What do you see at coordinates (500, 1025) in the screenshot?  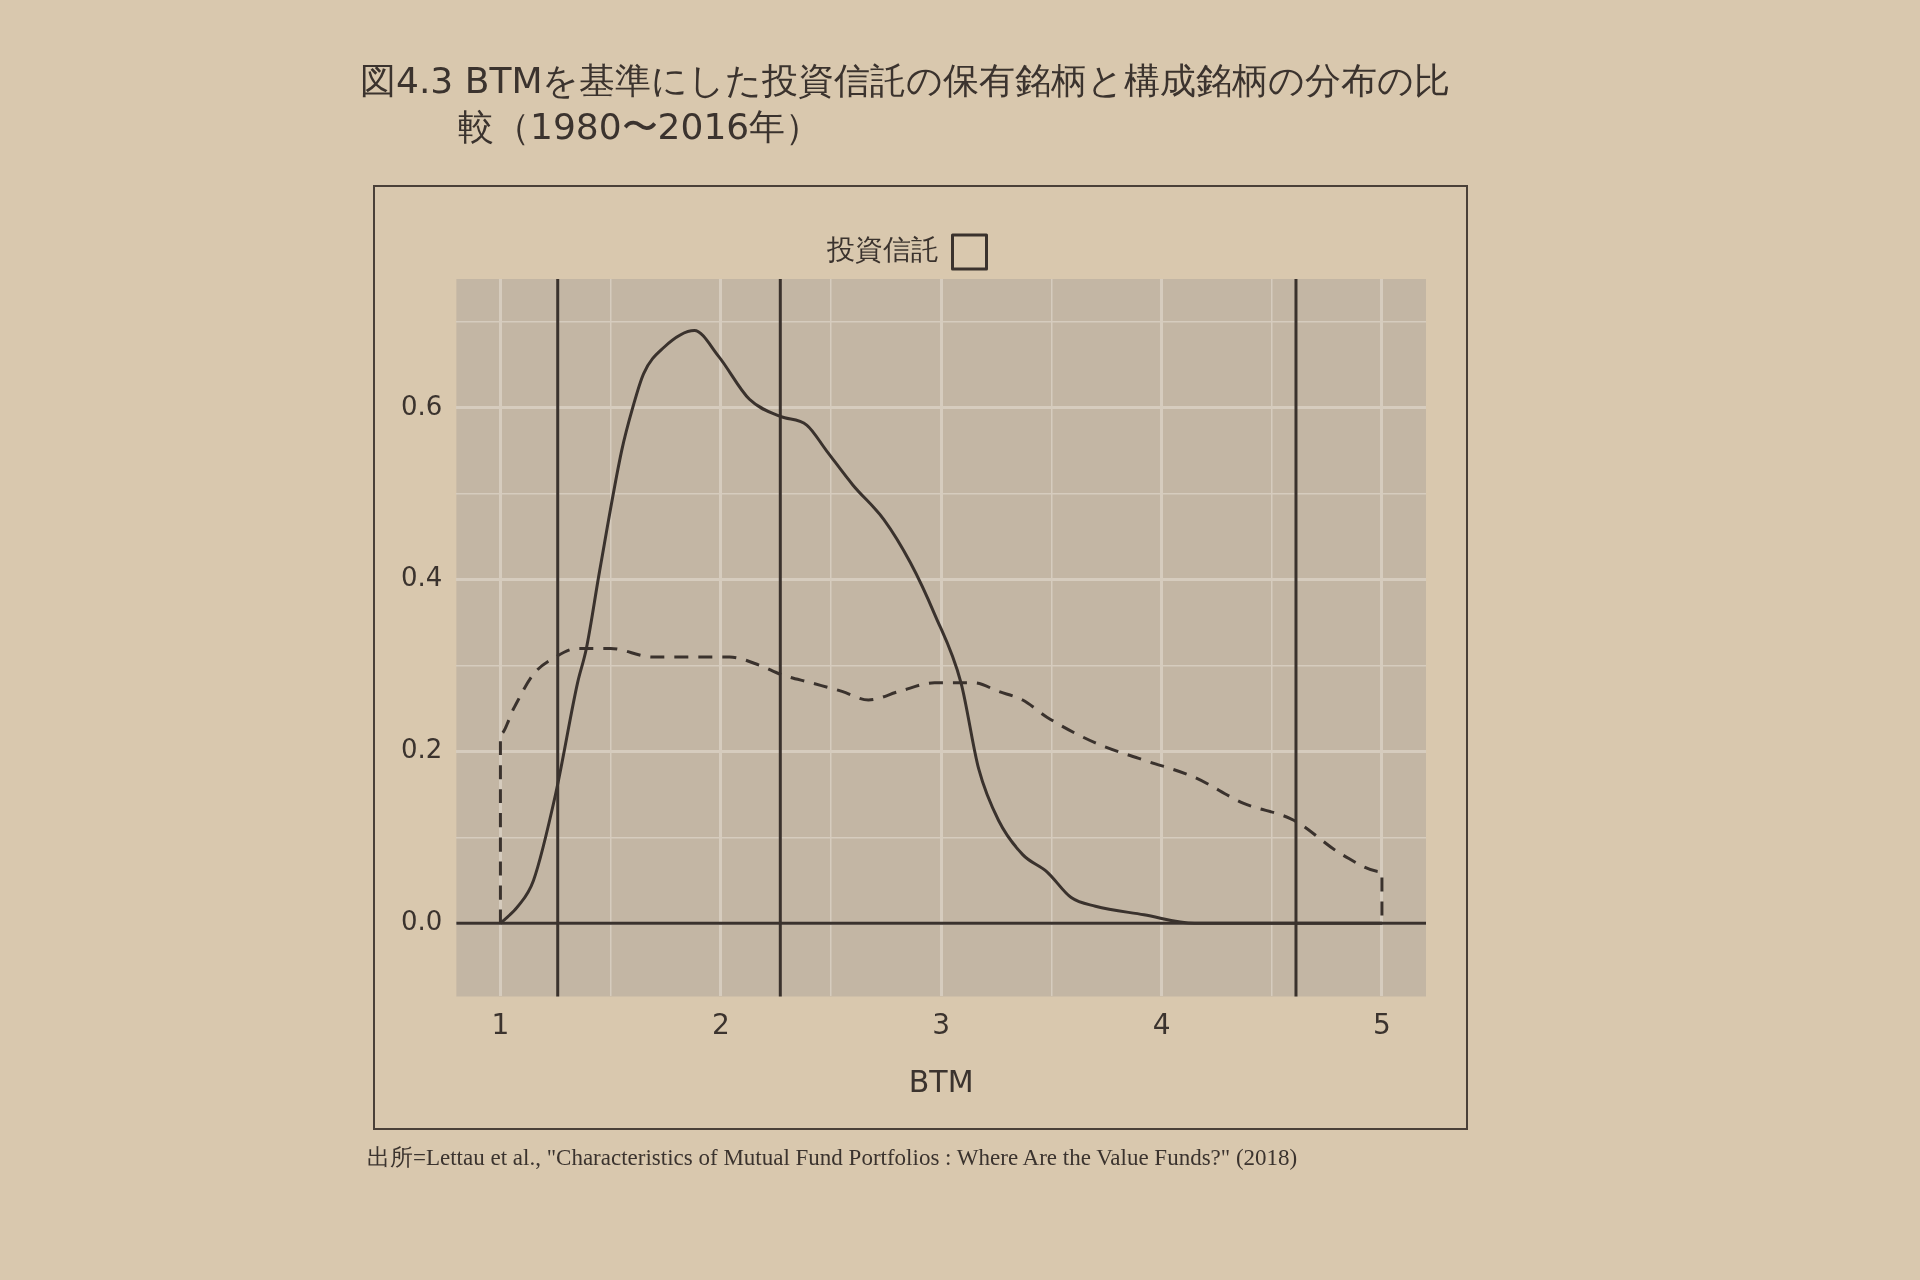 I see `x-tick-label: 1` at bounding box center [500, 1025].